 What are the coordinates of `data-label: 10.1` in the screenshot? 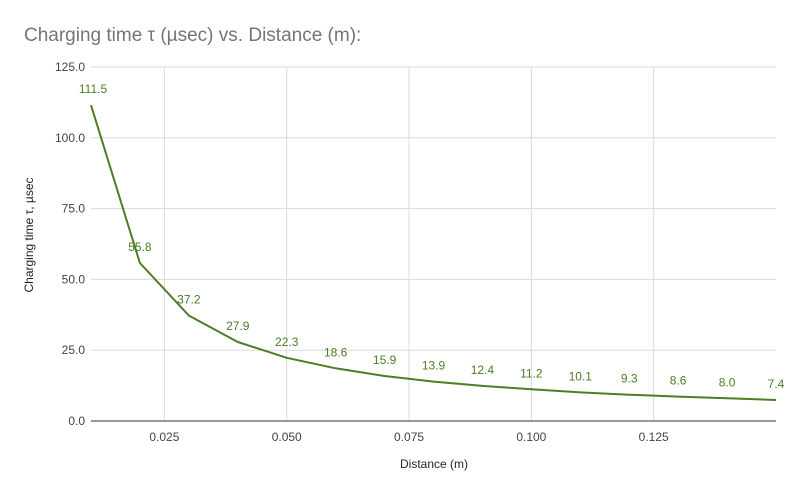 It's located at (581, 376).